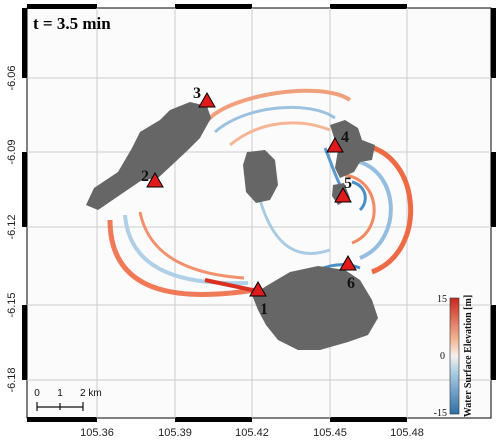 The width and height of the screenshot is (498, 445). I want to click on x-axis-ticks: 105.36 105.39 105.42 105.45 105.48, so click(252, 433).